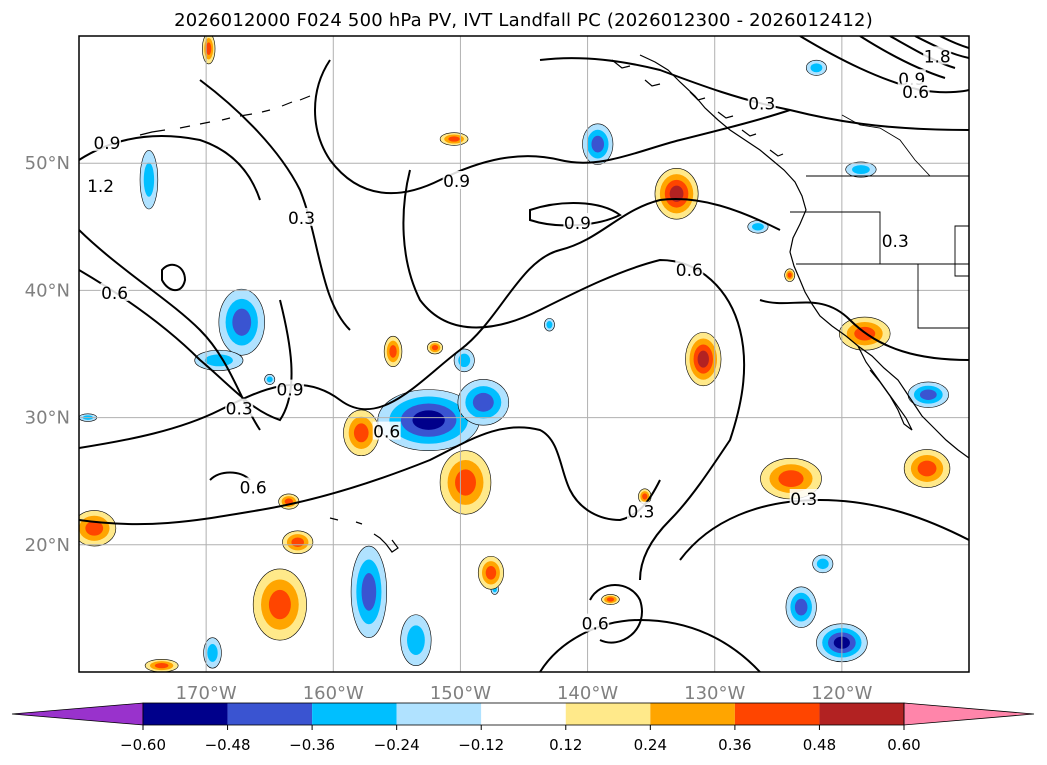 Image resolution: width=1047 pixels, height=765 pixels. What do you see at coordinates (77, 714) in the screenshot?
I see `colorbar-extend-low` at bounding box center [77, 714].